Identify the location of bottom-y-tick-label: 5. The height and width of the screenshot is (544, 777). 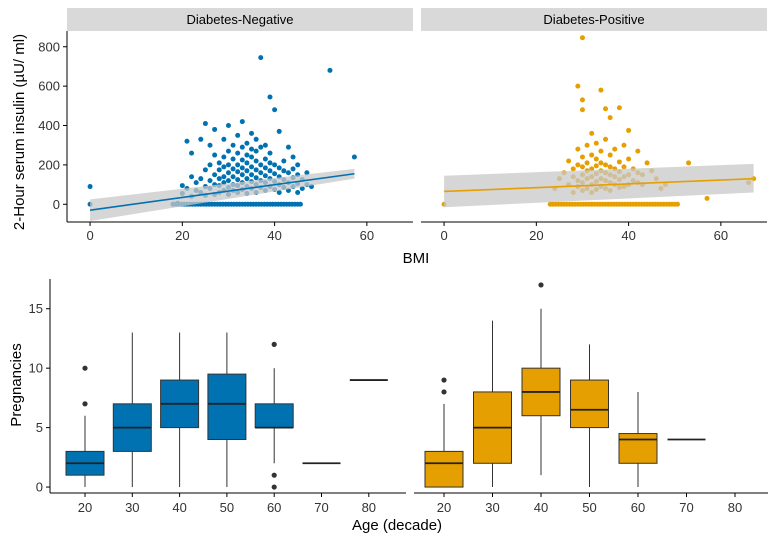
(39, 427).